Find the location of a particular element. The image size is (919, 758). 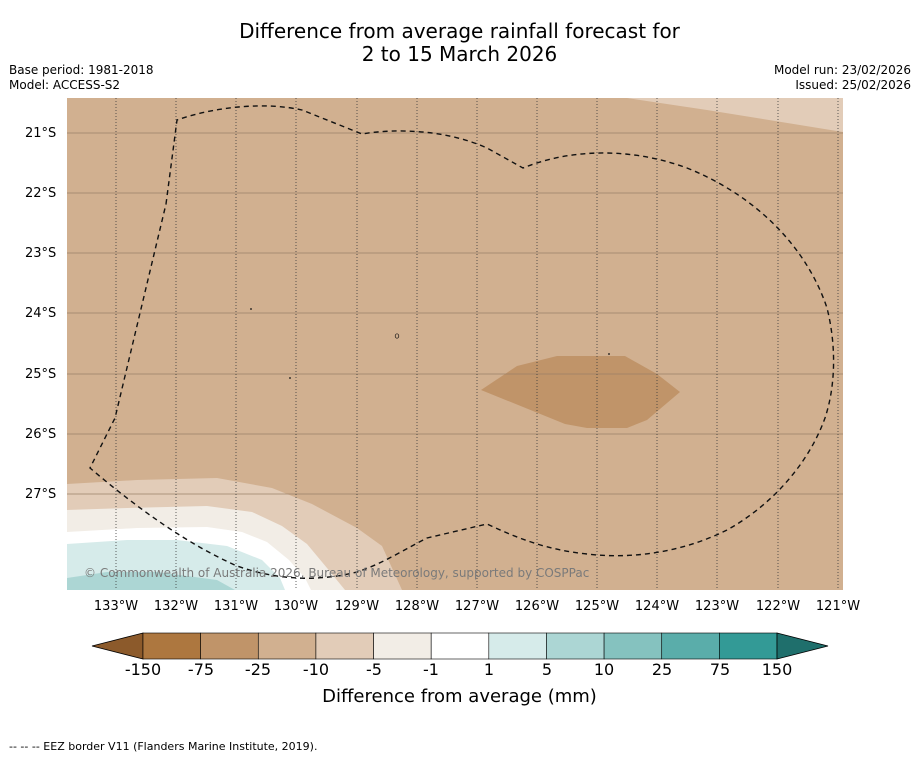

lon-label-123w: 123°W is located at coordinates (717, 606).